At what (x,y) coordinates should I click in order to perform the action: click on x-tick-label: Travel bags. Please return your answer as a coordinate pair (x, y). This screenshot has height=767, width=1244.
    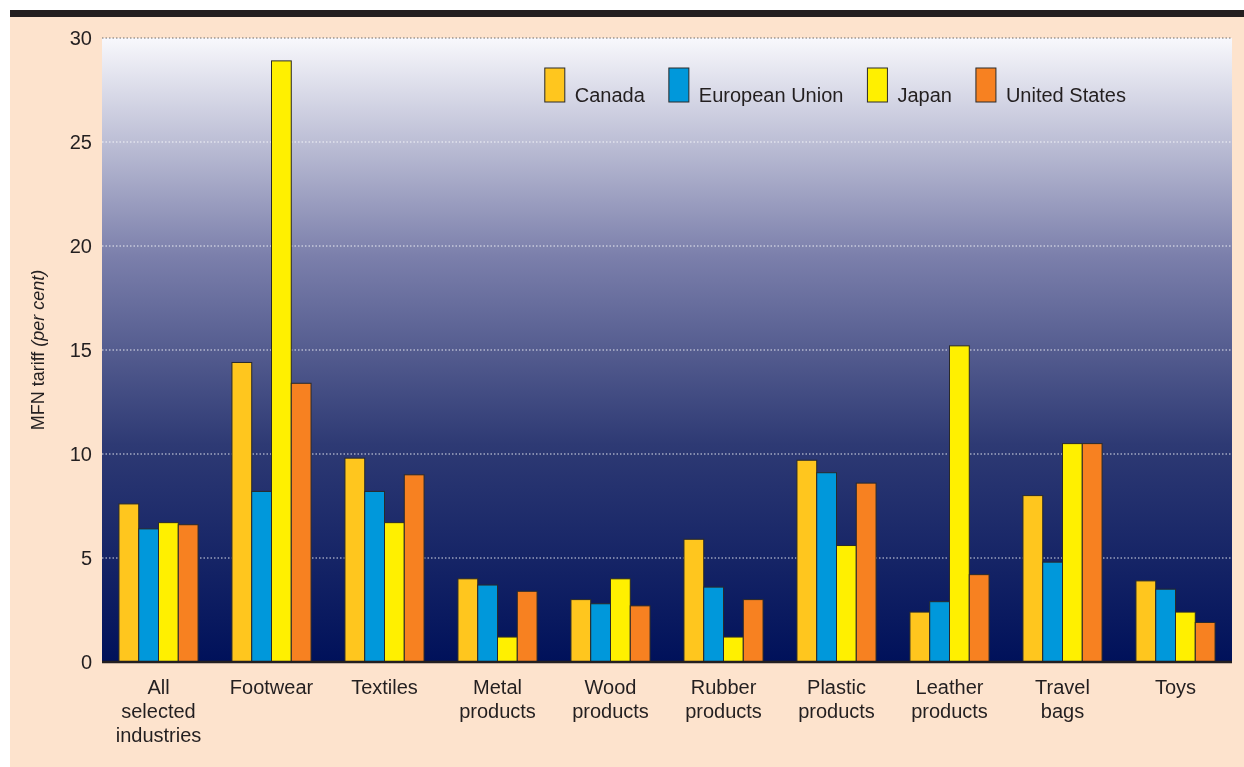
    Looking at the image, I should click on (1062, 699).